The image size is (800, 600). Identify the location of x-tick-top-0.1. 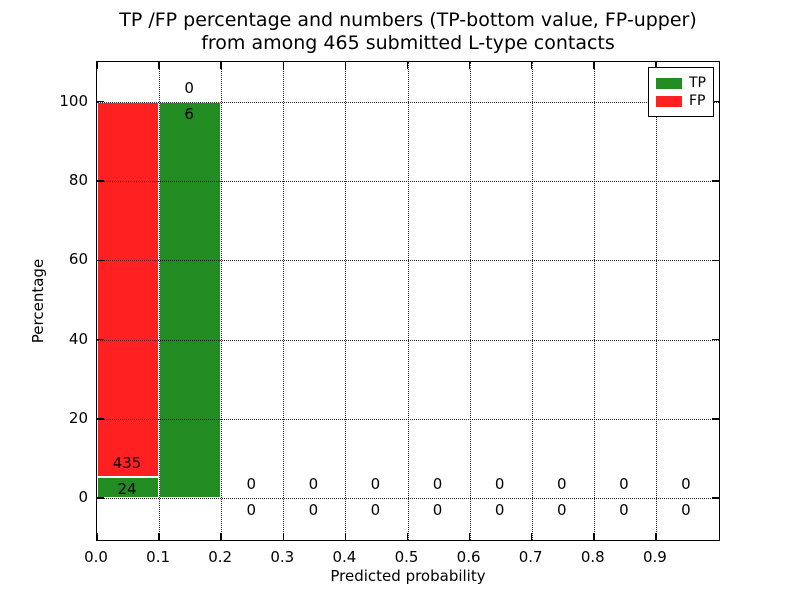
(159, 65).